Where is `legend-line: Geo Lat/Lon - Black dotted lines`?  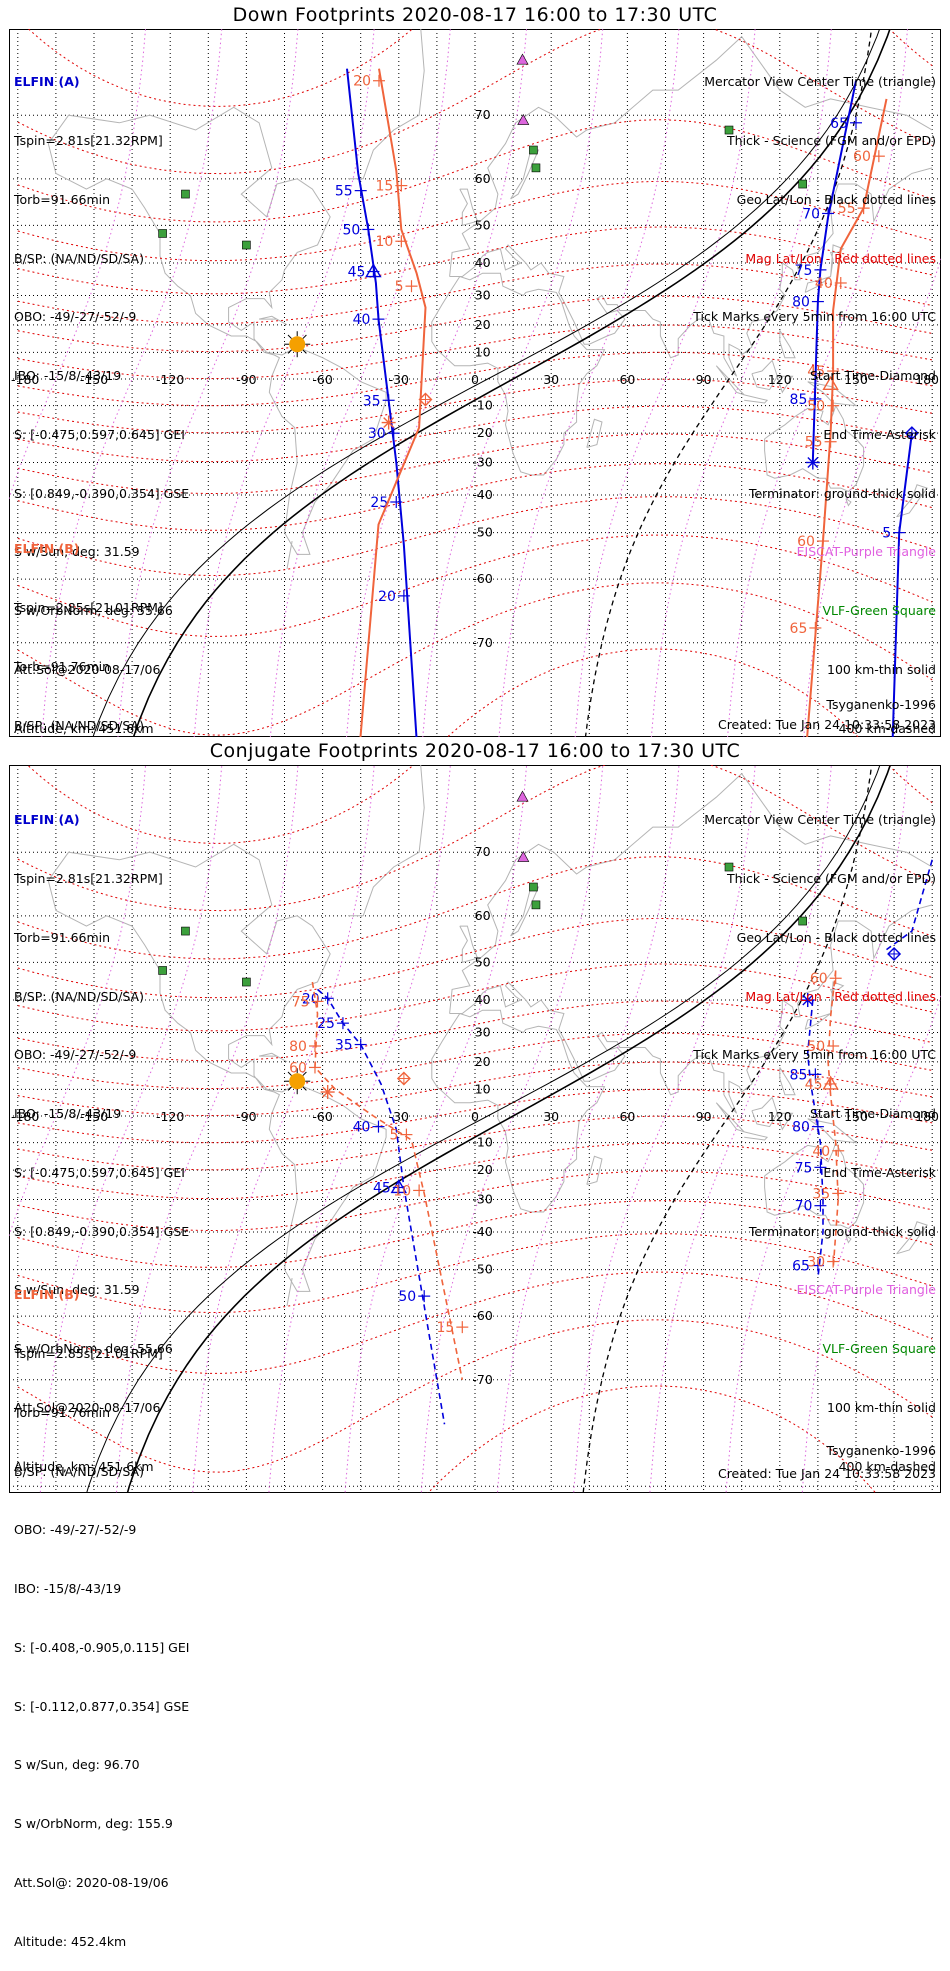 legend-line: Geo Lat/Lon - Black dotted lines is located at coordinates (836, 937).